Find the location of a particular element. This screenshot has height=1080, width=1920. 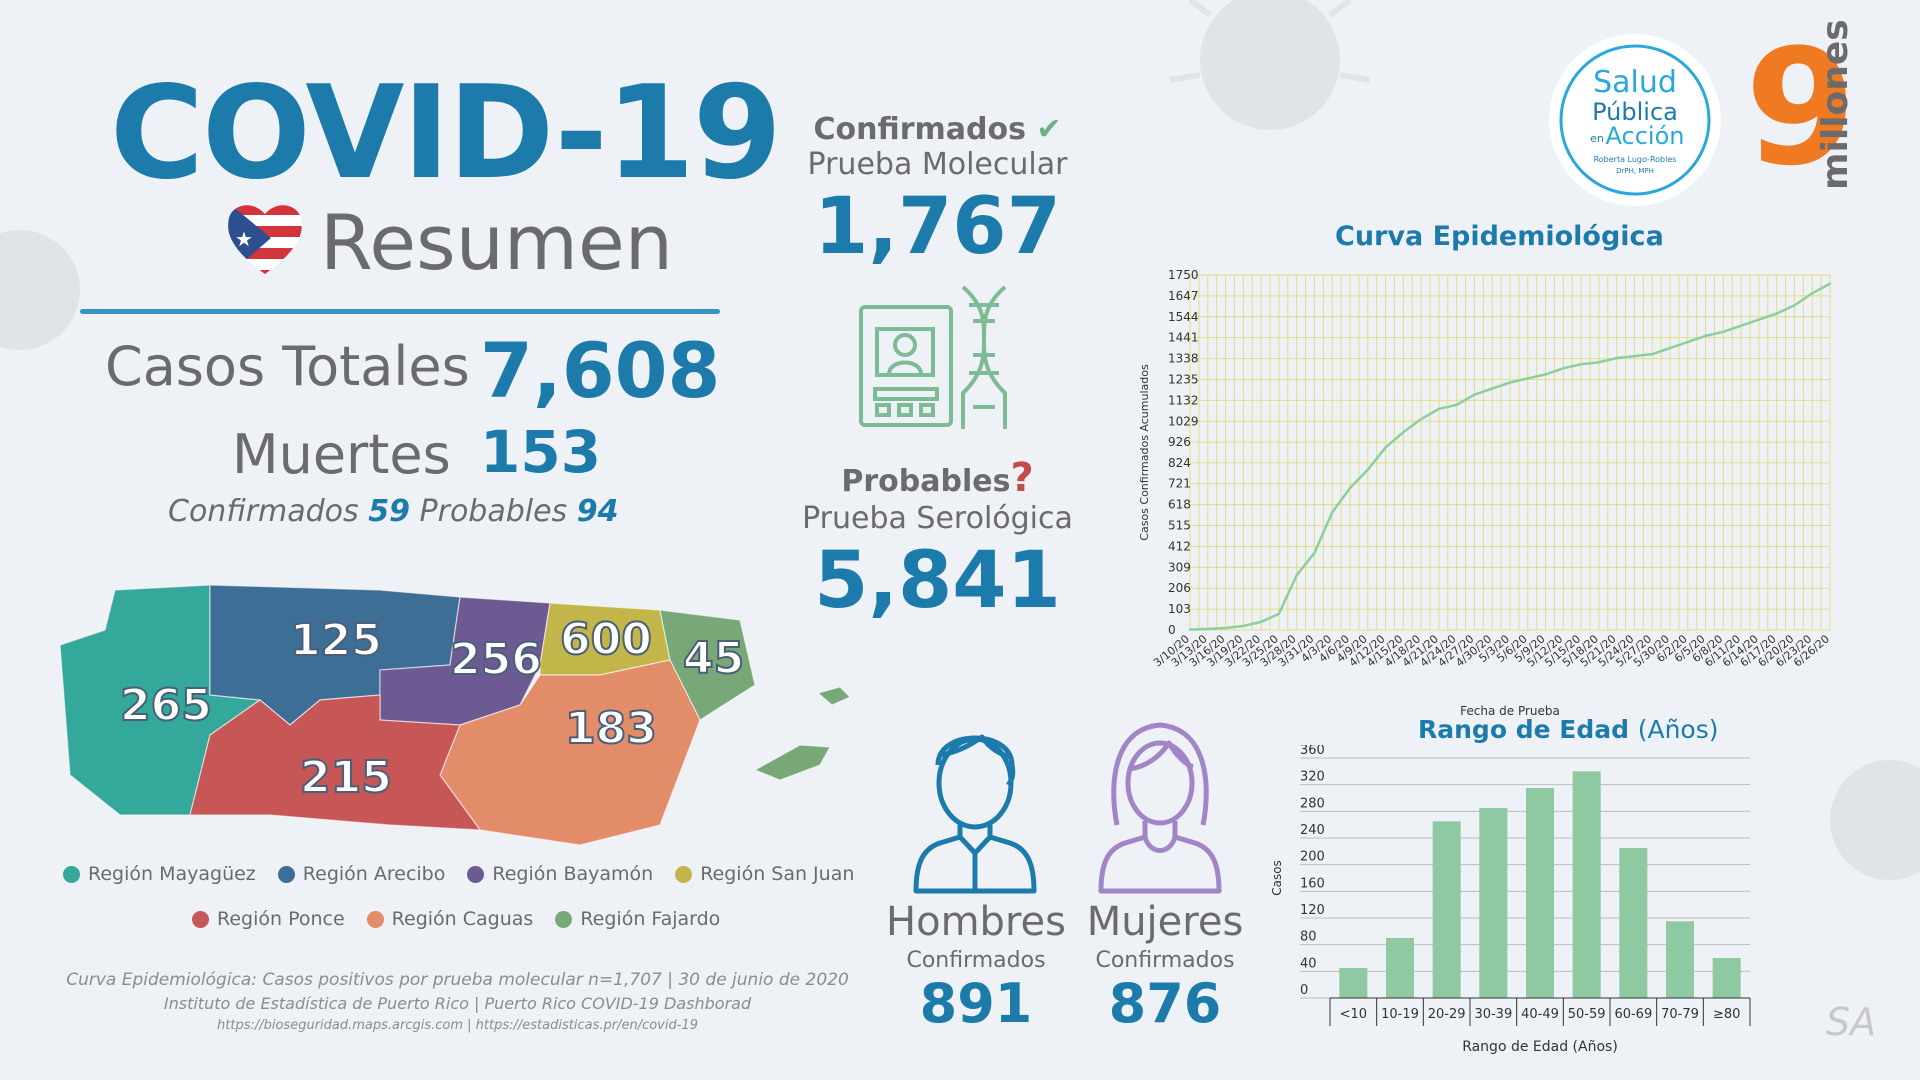

logo-line2: Pública is located at coordinates (1635, 112).